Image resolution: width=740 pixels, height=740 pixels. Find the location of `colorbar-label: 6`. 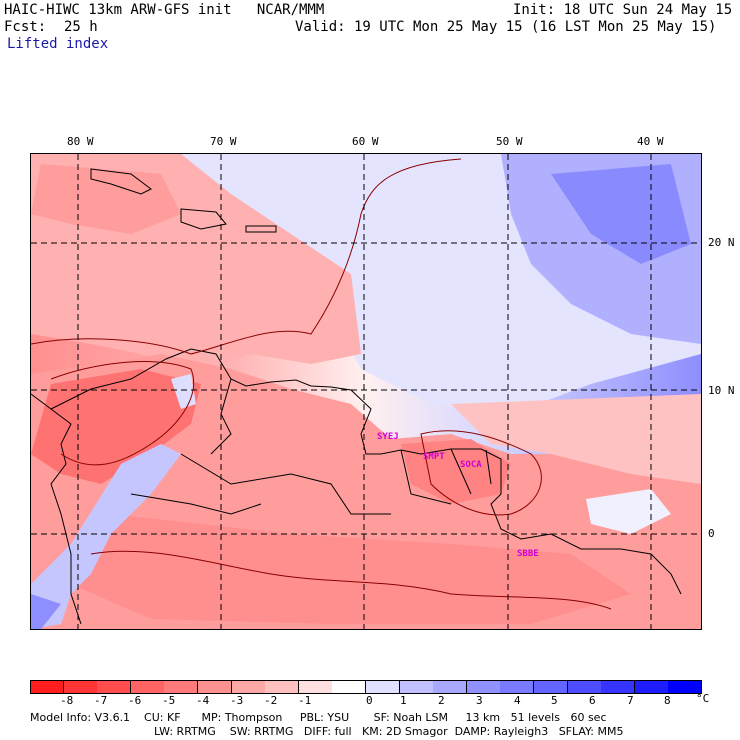

colorbar-label: 6 is located at coordinates (592, 700).